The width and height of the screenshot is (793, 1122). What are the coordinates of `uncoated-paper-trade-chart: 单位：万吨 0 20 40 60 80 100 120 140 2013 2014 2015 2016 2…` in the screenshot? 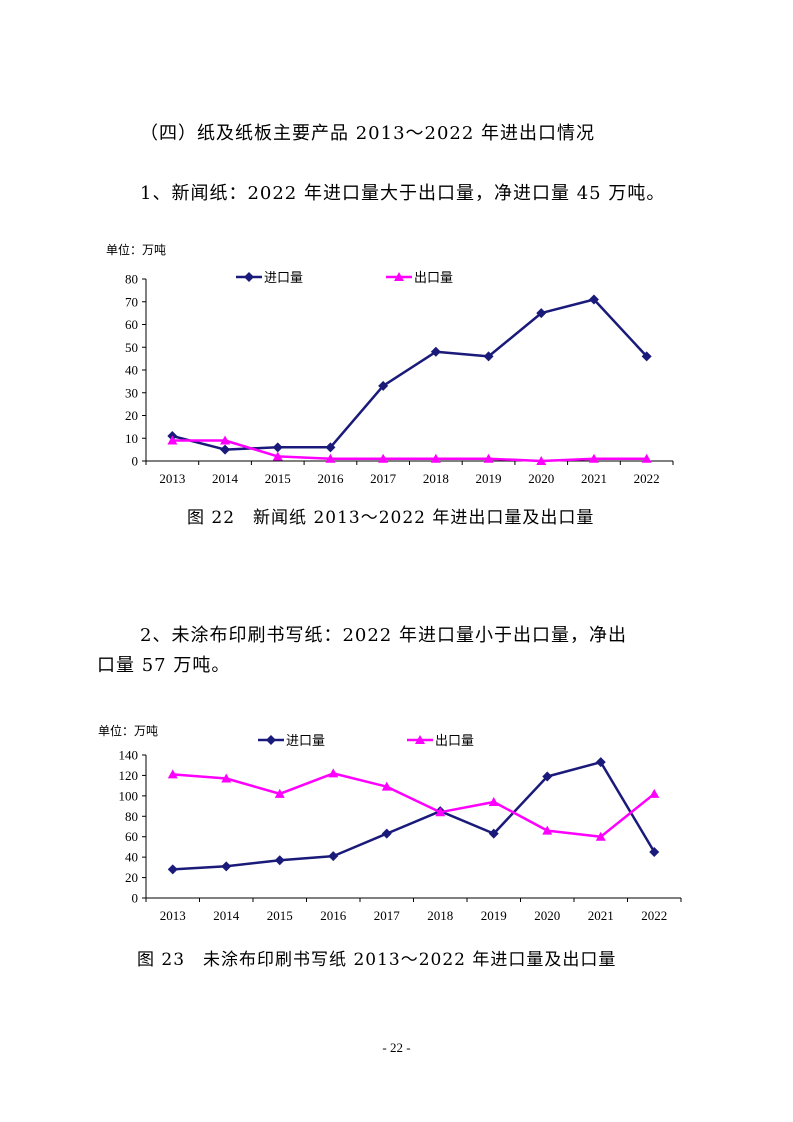 It's located at (390, 823).